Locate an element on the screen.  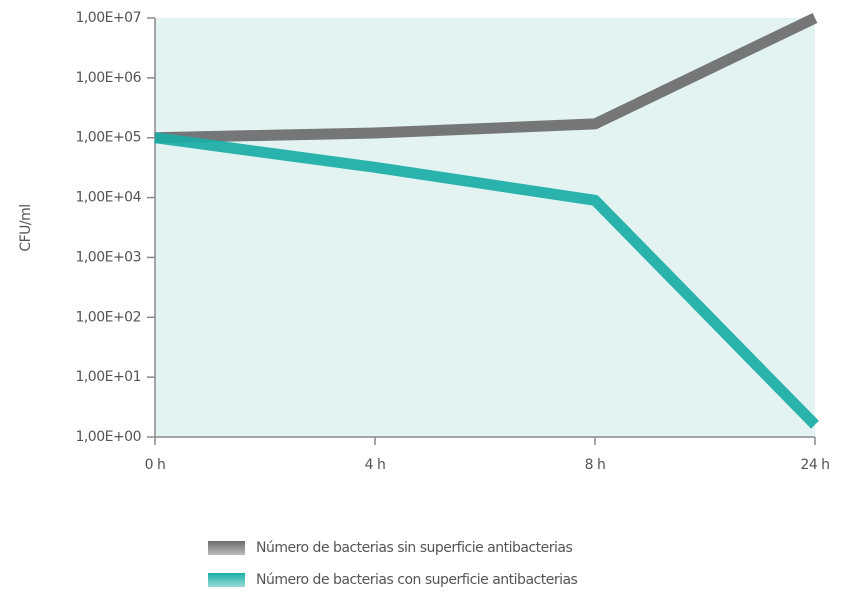
y-tick-label: 1,00E+04 is located at coordinates (108, 198).